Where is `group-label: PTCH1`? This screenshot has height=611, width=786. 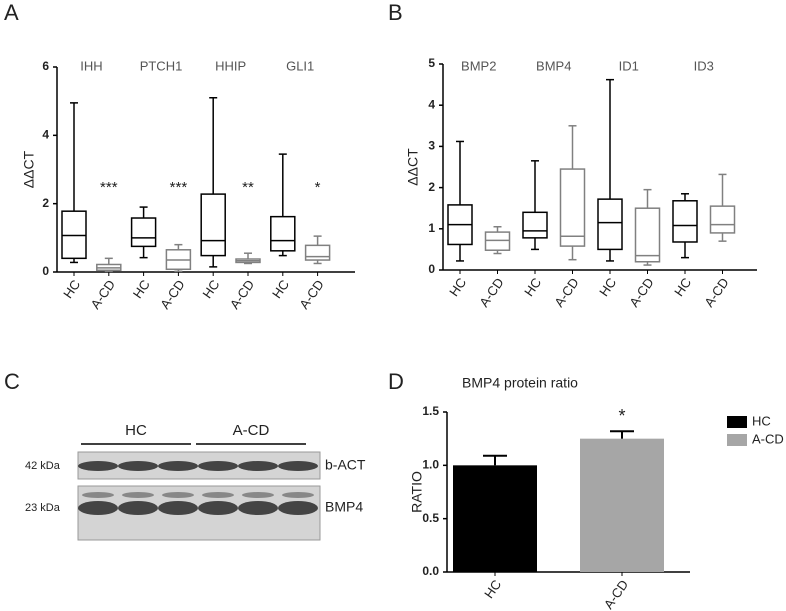
group-label: PTCH1 is located at coordinates (161, 65).